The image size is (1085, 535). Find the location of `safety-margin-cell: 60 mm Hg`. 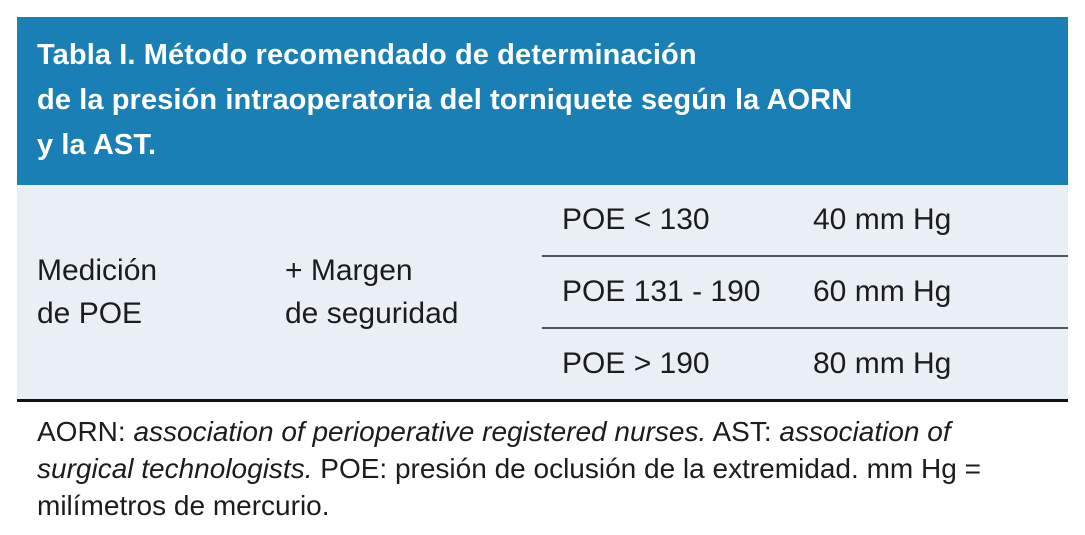

safety-margin-cell: 60 mm Hg is located at coordinates (882, 291).